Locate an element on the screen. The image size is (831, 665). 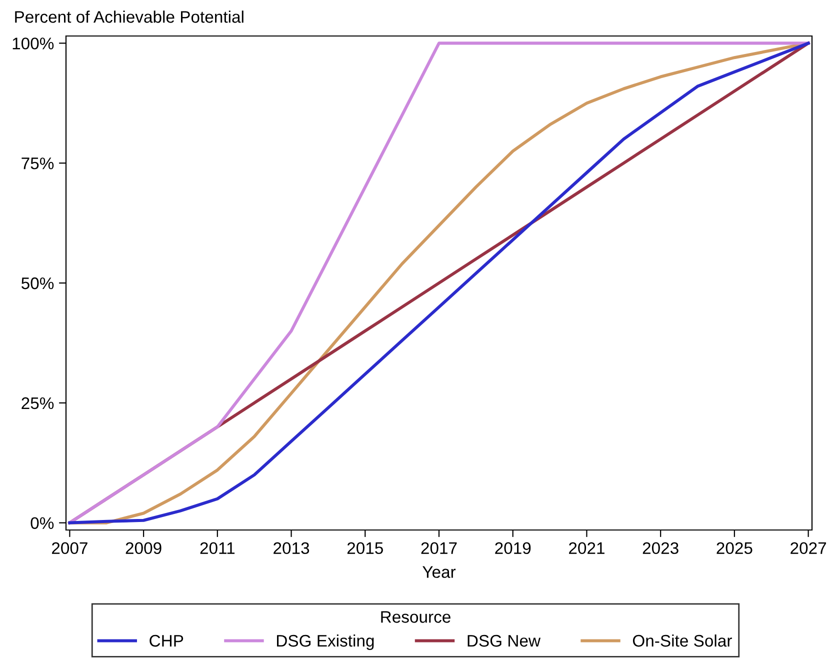
x-axis-title: Year is located at coordinates (439, 572).